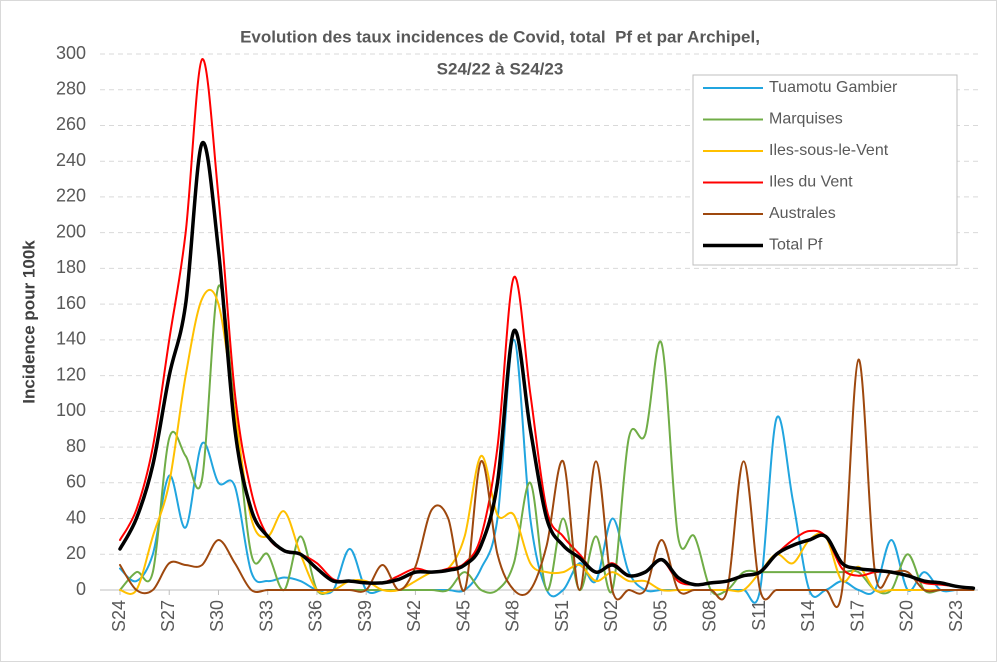 The width and height of the screenshot is (997, 662). I want to click on y-tick-label: 300, so click(71, 53).